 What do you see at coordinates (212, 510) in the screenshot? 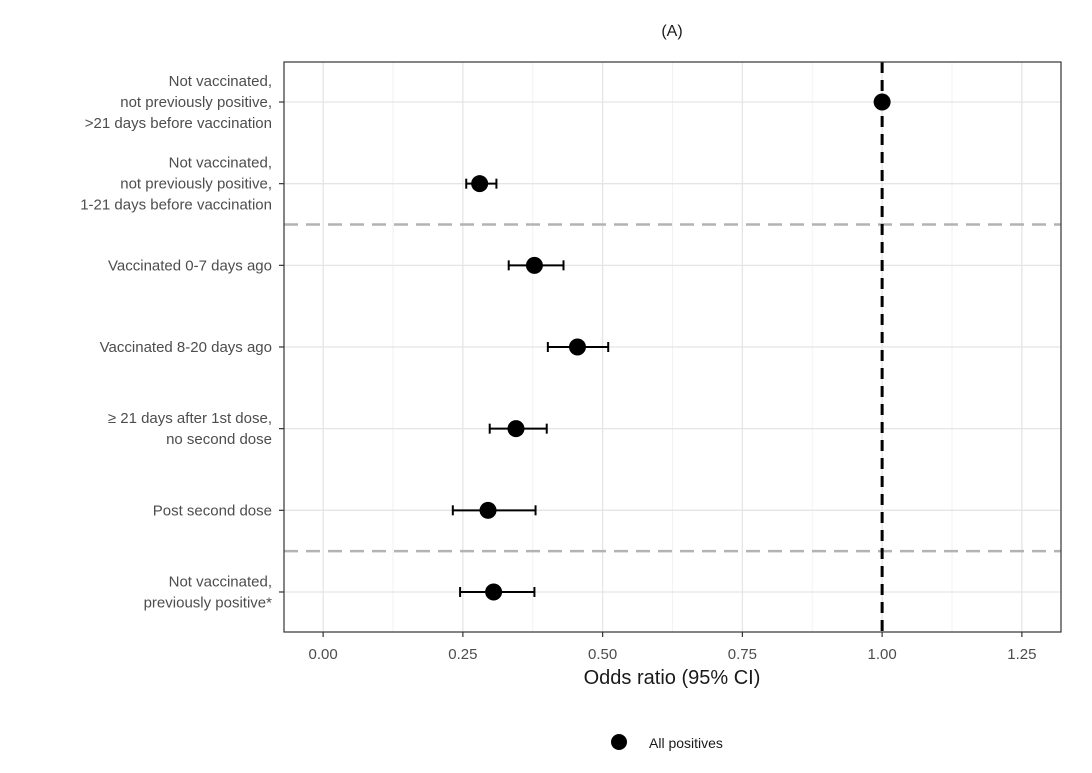
I see `category-label: Post second dose` at bounding box center [212, 510].